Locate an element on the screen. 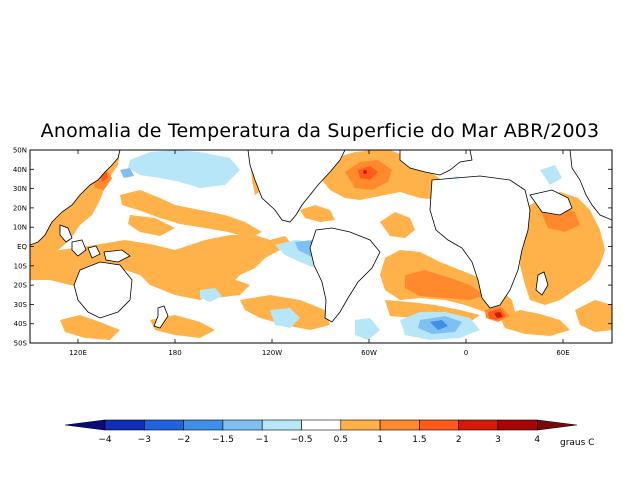  colorbar-right-arrow is located at coordinates (557, 425).